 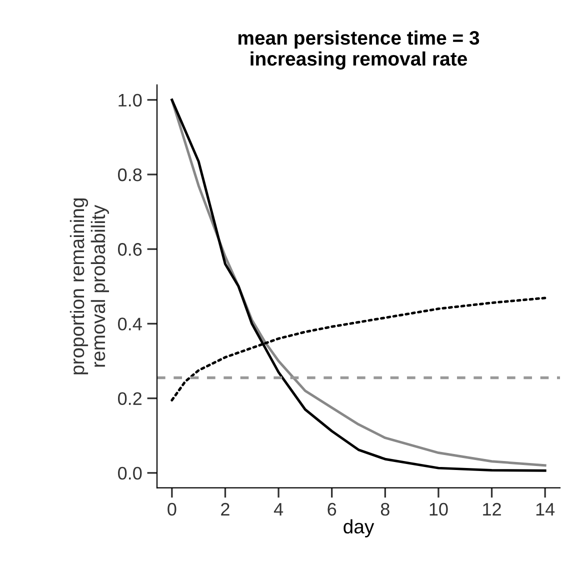 What do you see at coordinates (545, 509) in the screenshot?
I see `x-tick-label: 14` at bounding box center [545, 509].